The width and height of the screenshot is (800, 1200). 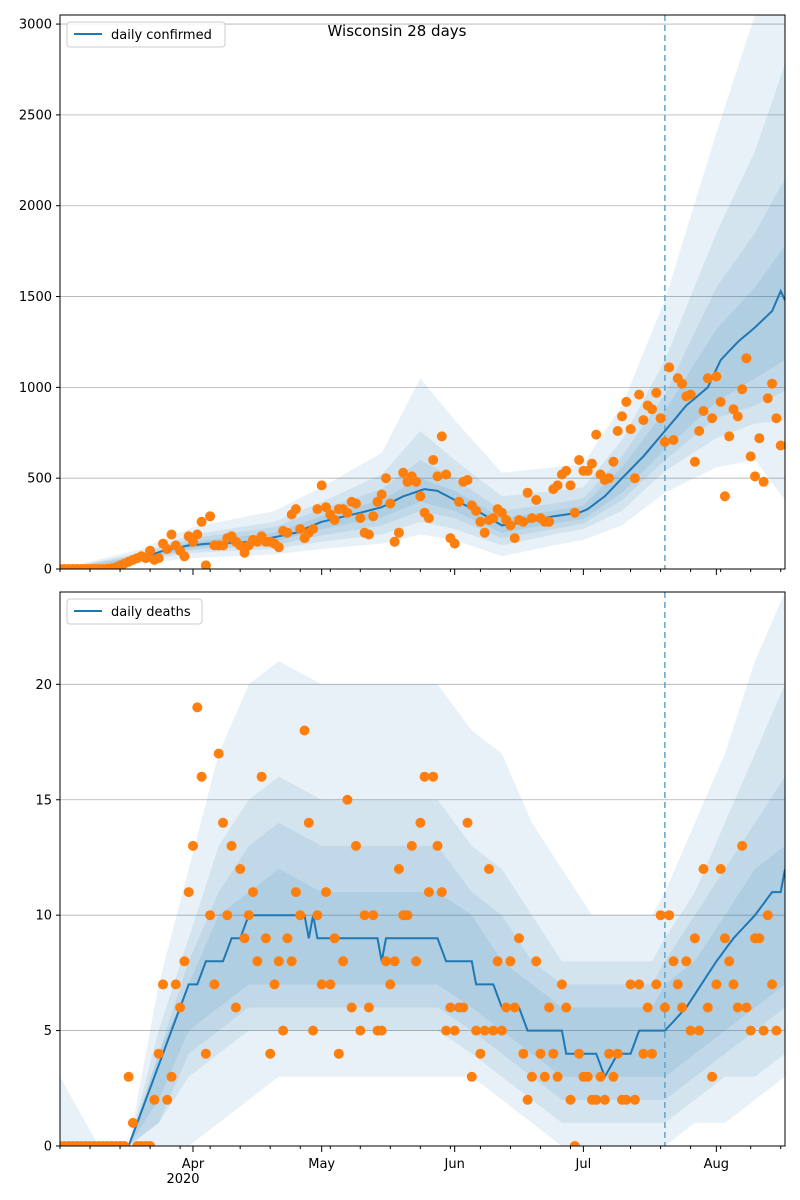 What do you see at coordinates (182, 1179) in the screenshot?
I see `x-year-label: 2020` at bounding box center [182, 1179].